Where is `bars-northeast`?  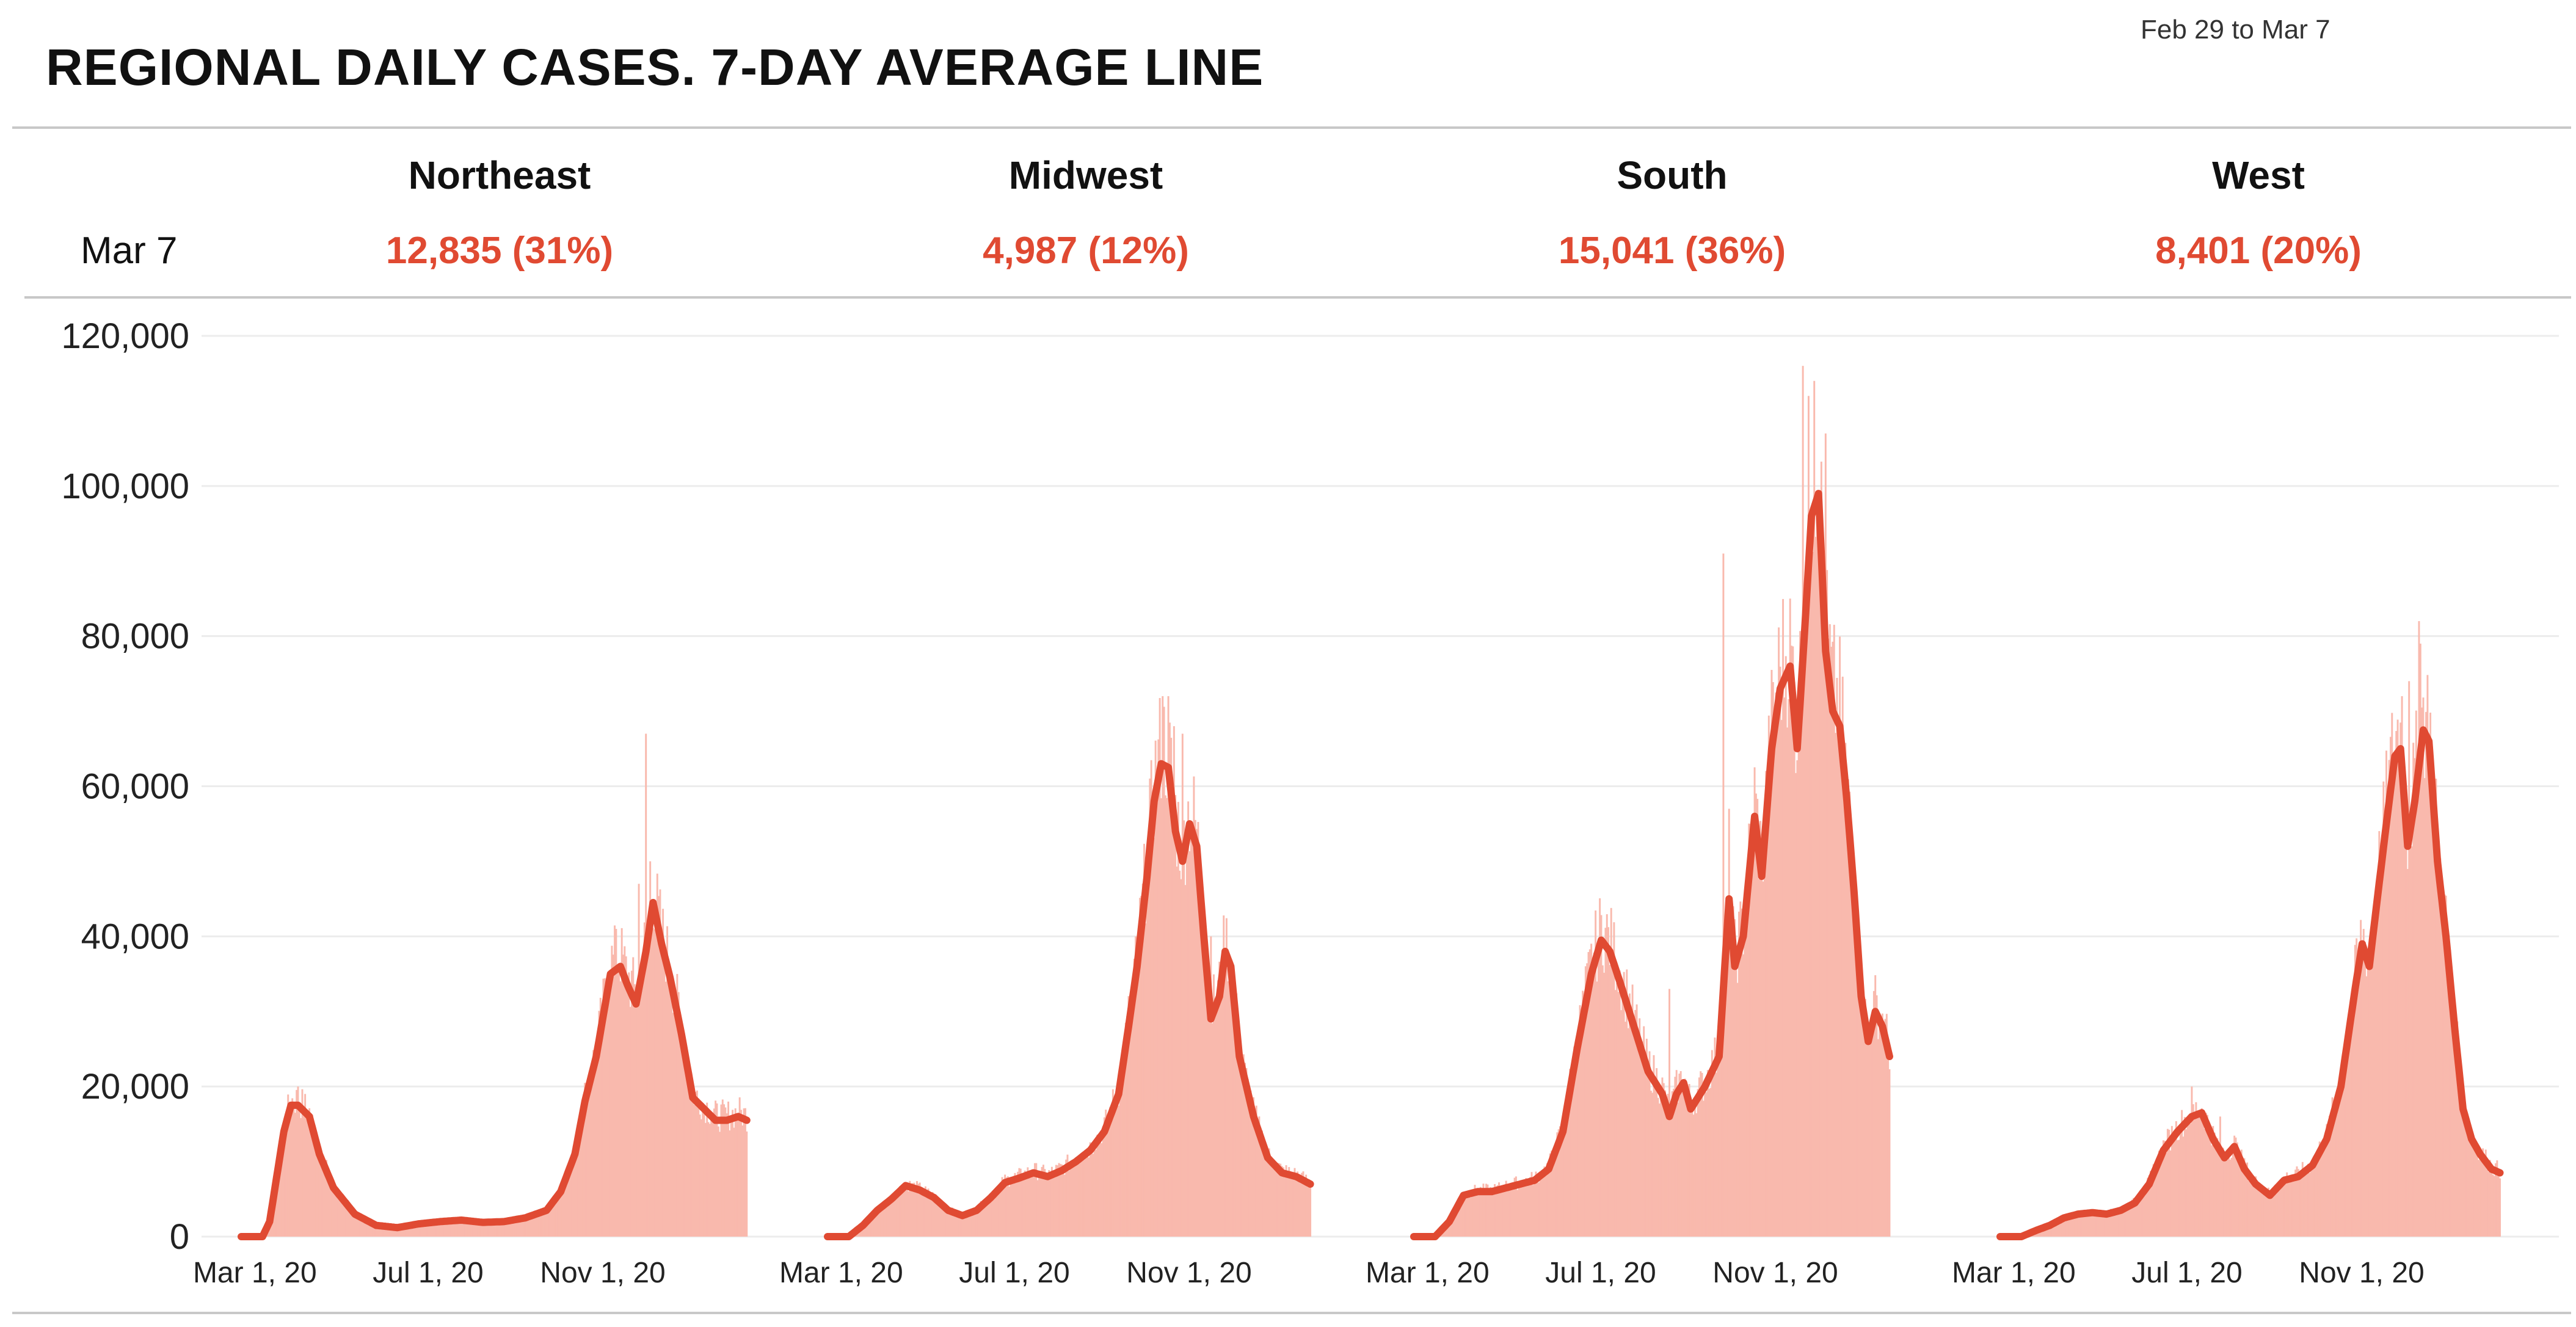 bars-northeast is located at coordinates (505, 985).